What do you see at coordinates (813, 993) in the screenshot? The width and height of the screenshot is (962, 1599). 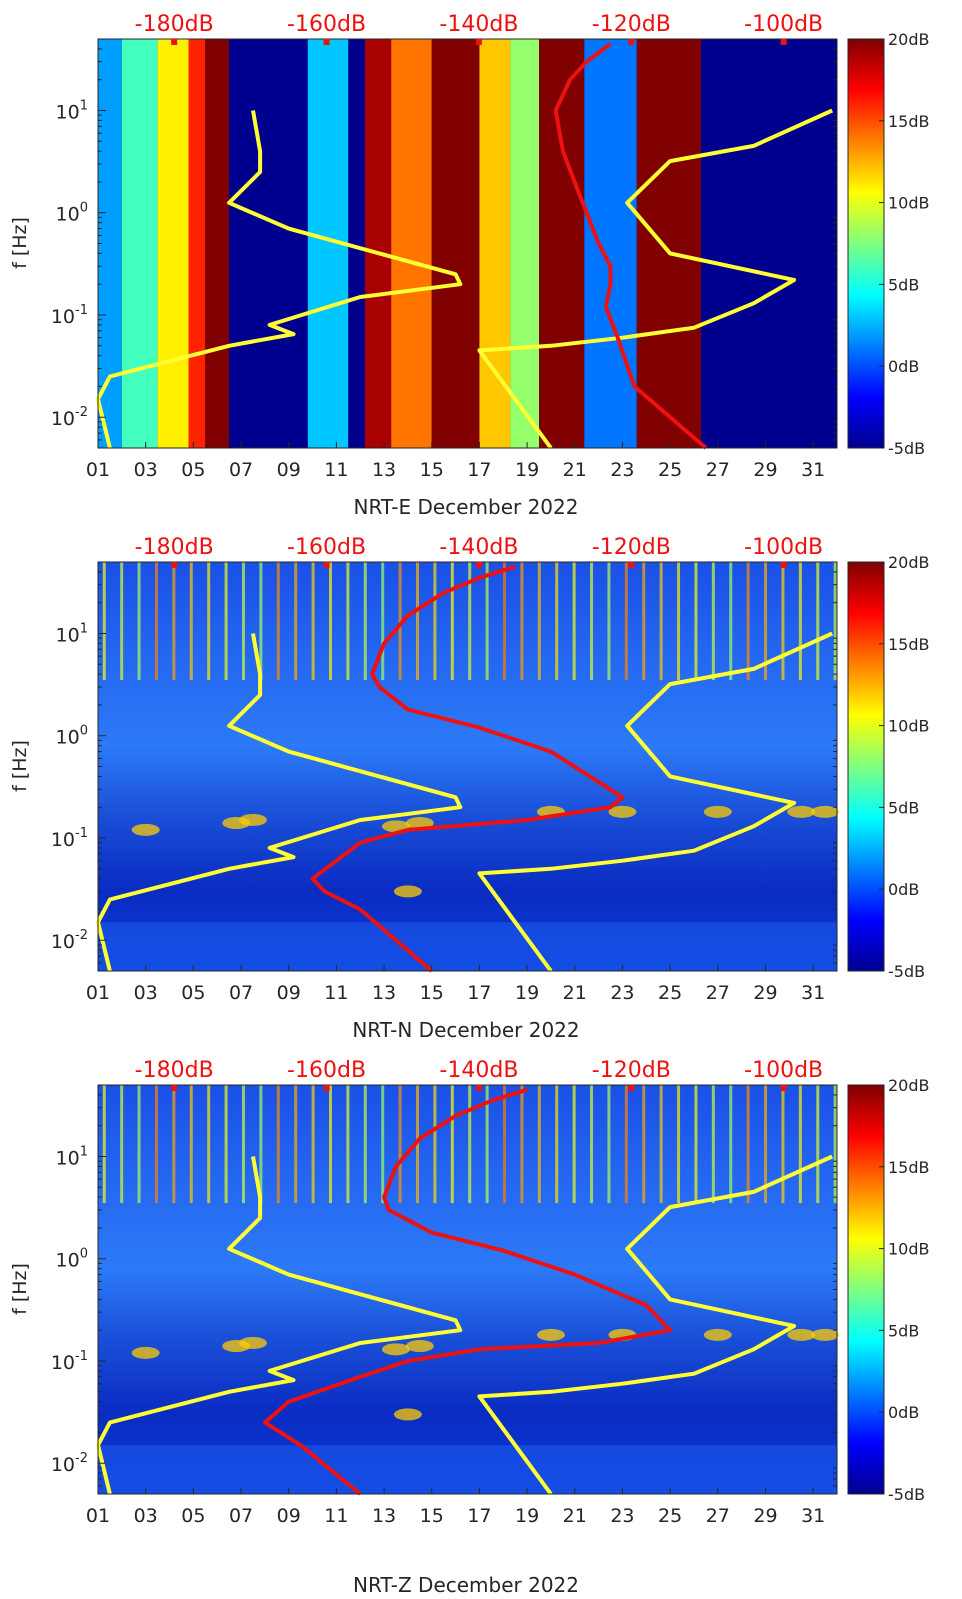 I see `x-tick-label: 31` at bounding box center [813, 993].